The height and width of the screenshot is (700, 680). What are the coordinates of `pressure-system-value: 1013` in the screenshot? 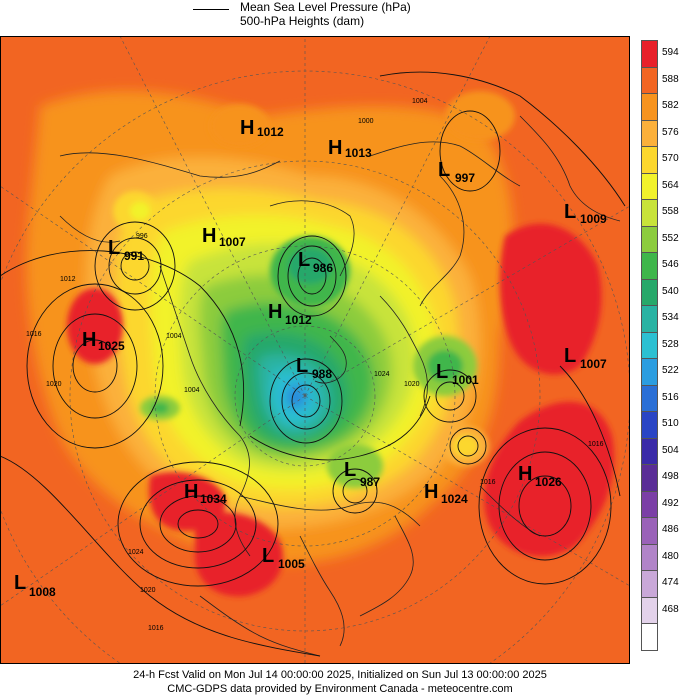 It's located at (358, 153).